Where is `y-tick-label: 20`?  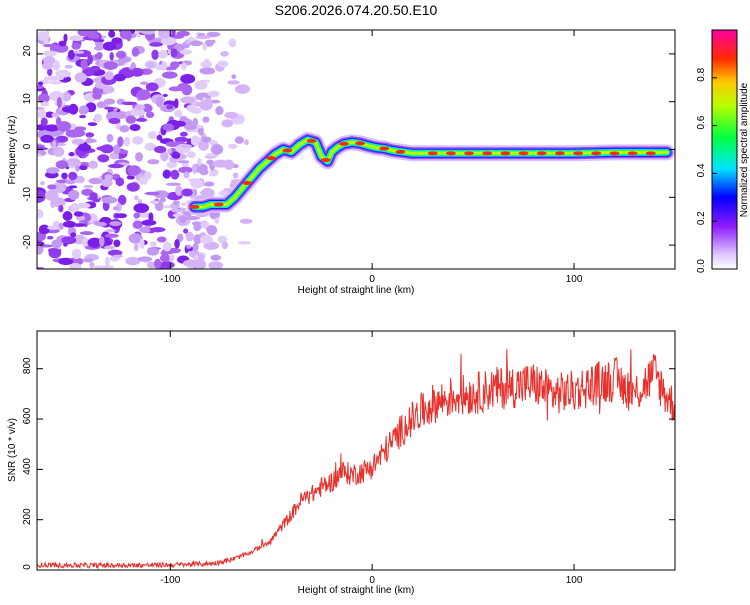
y-tick-label: 20 is located at coordinates (27, 51).